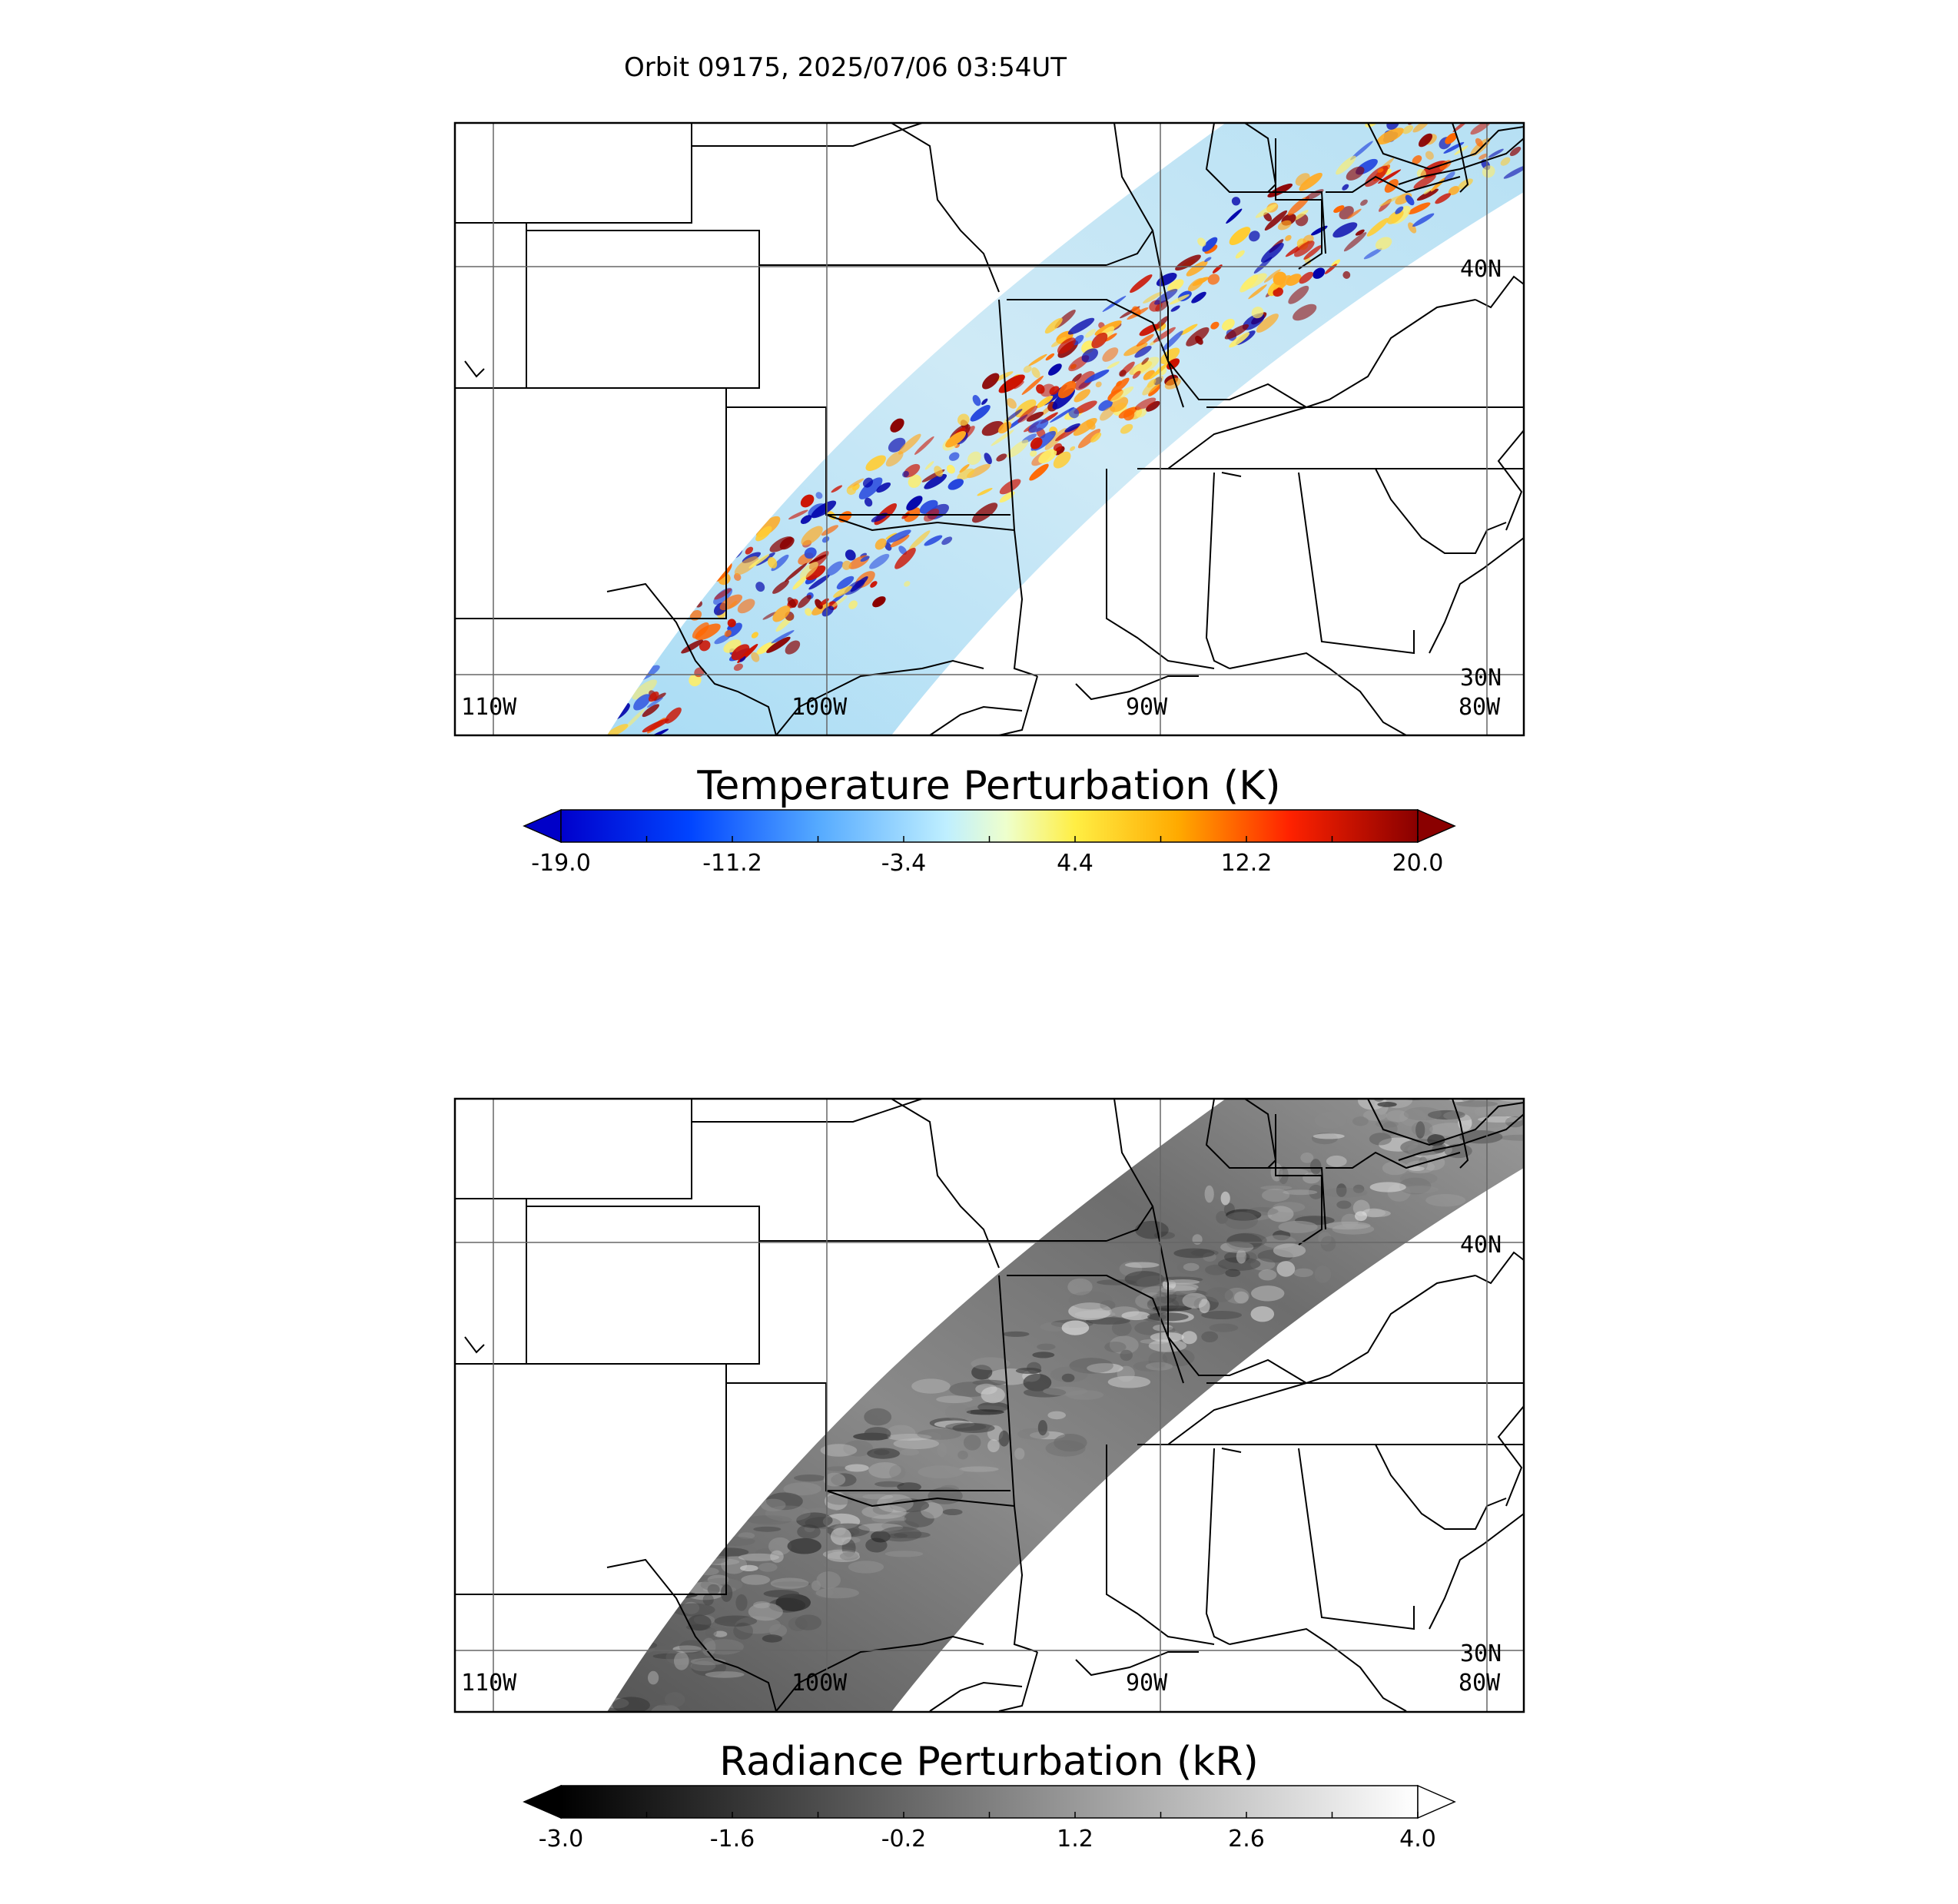 This screenshot has height=1904, width=1958. I want to click on temperature-tick-label: -11.2, so click(732, 864).